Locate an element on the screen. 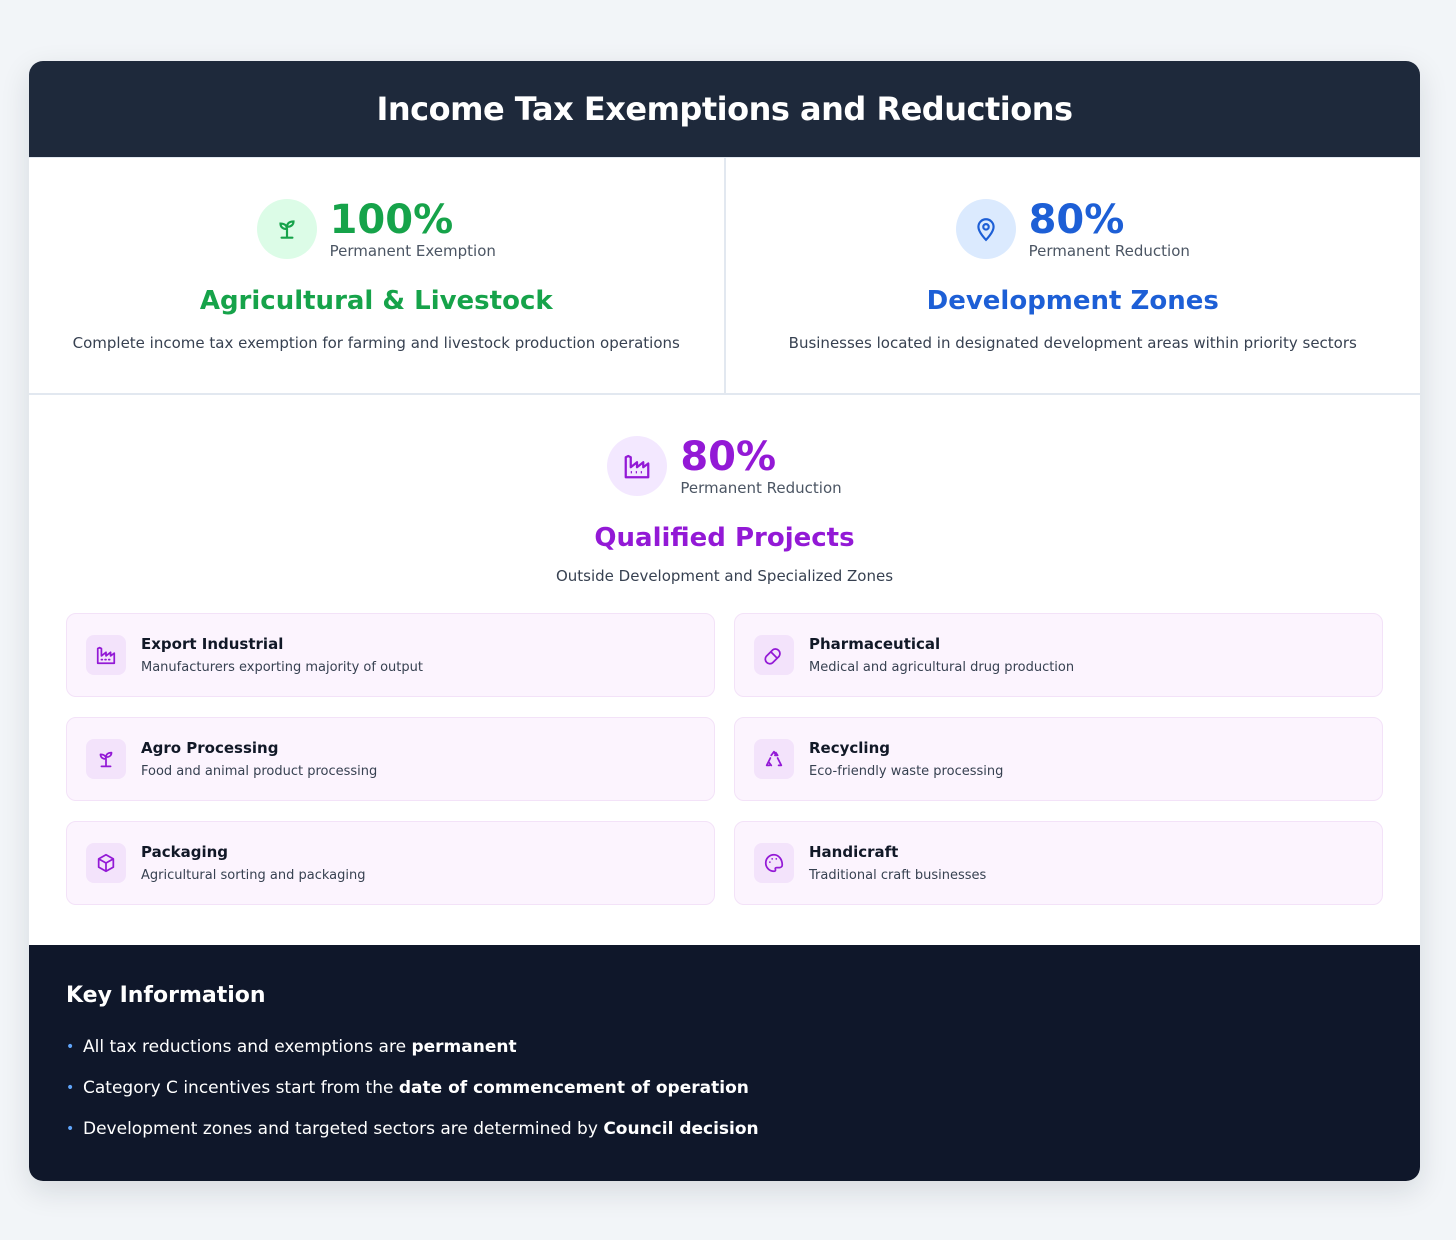 The width and height of the screenshot is (1456, 1240). key-info-bold: permanent is located at coordinates (464, 1046).